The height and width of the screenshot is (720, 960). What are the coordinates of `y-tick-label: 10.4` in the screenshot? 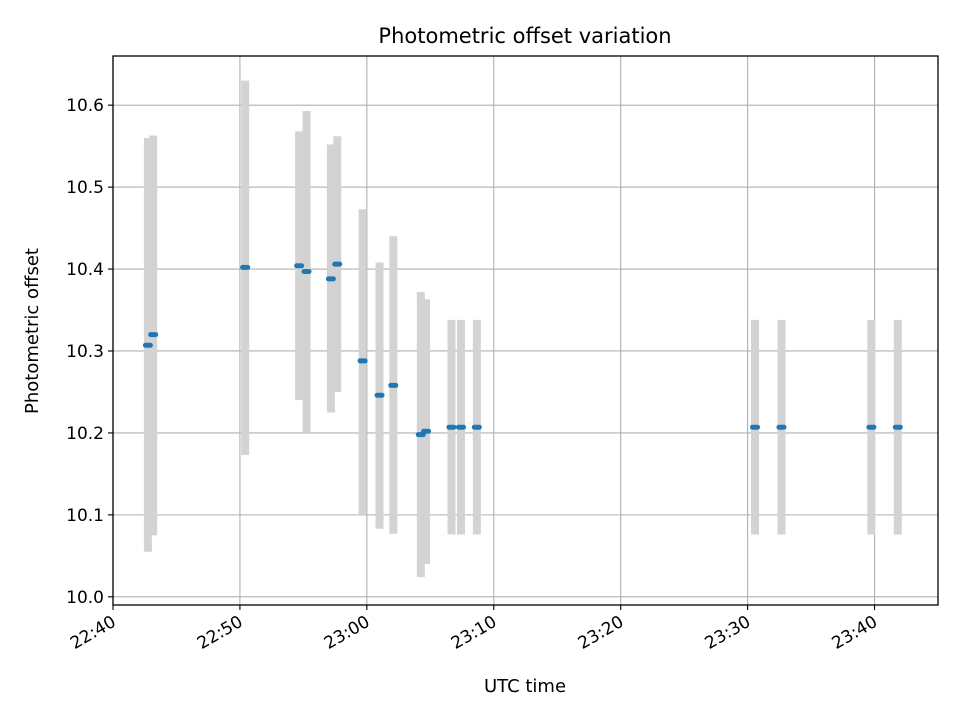 It's located at (85, 270).